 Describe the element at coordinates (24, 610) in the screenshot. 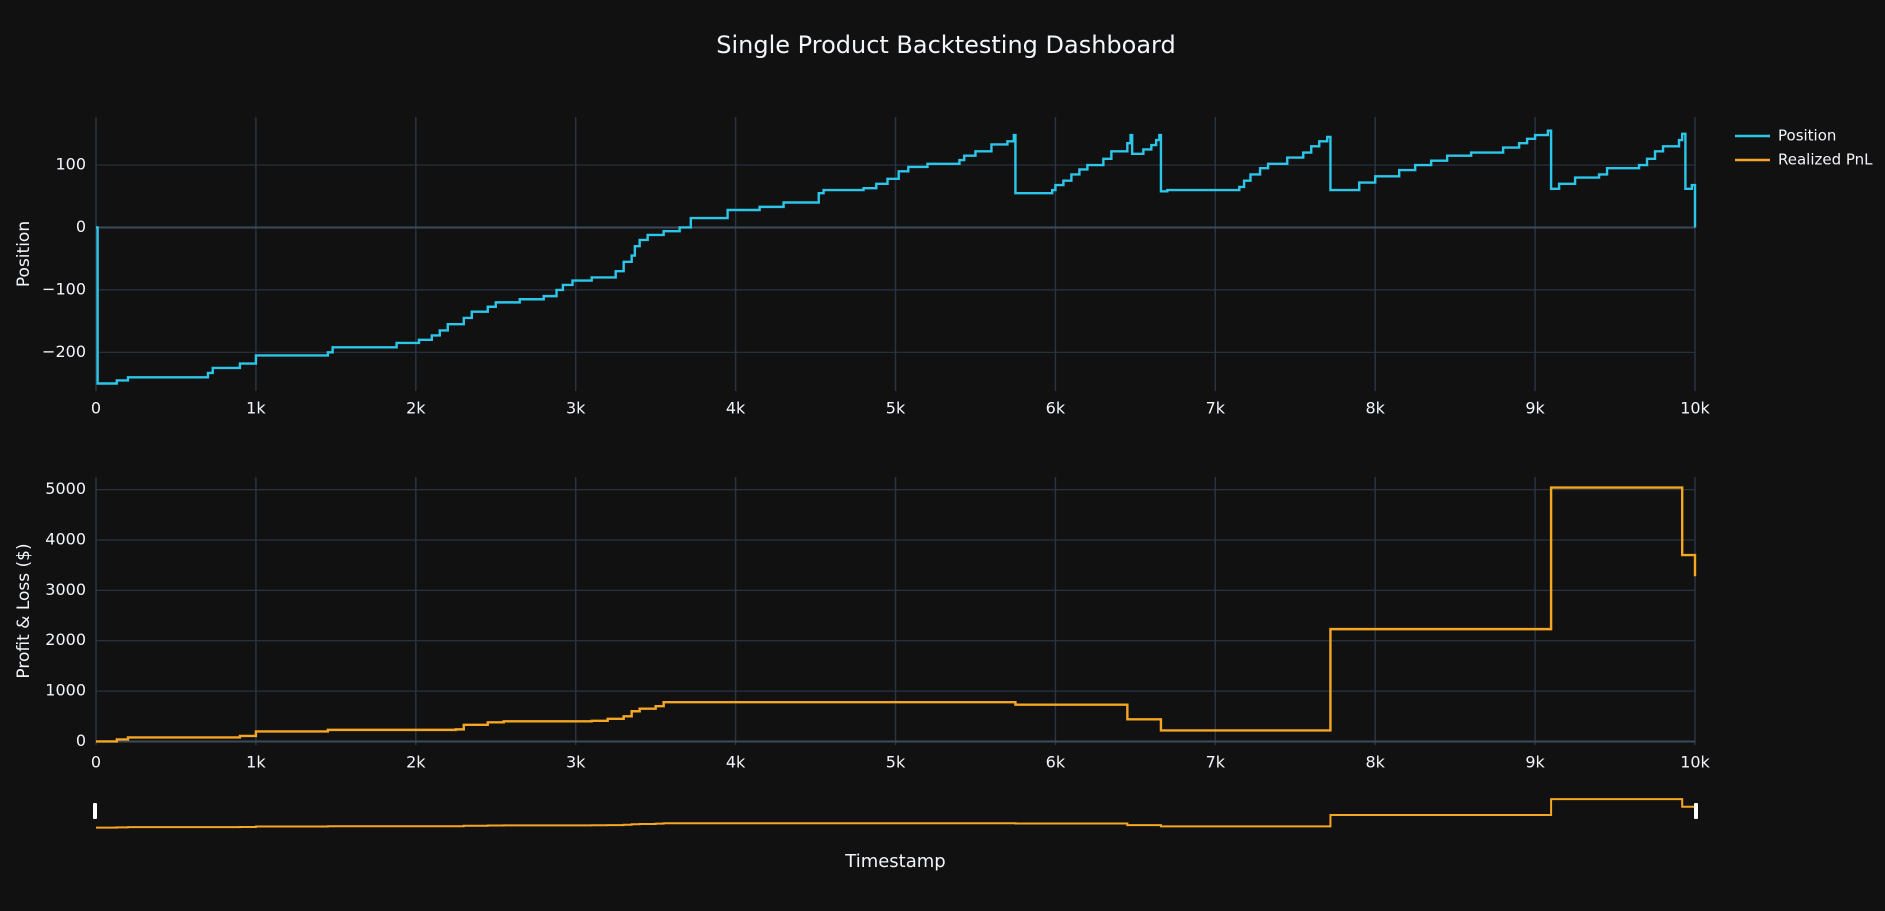

I see `y-axis-label: Profit & Loss ($)` at that location.